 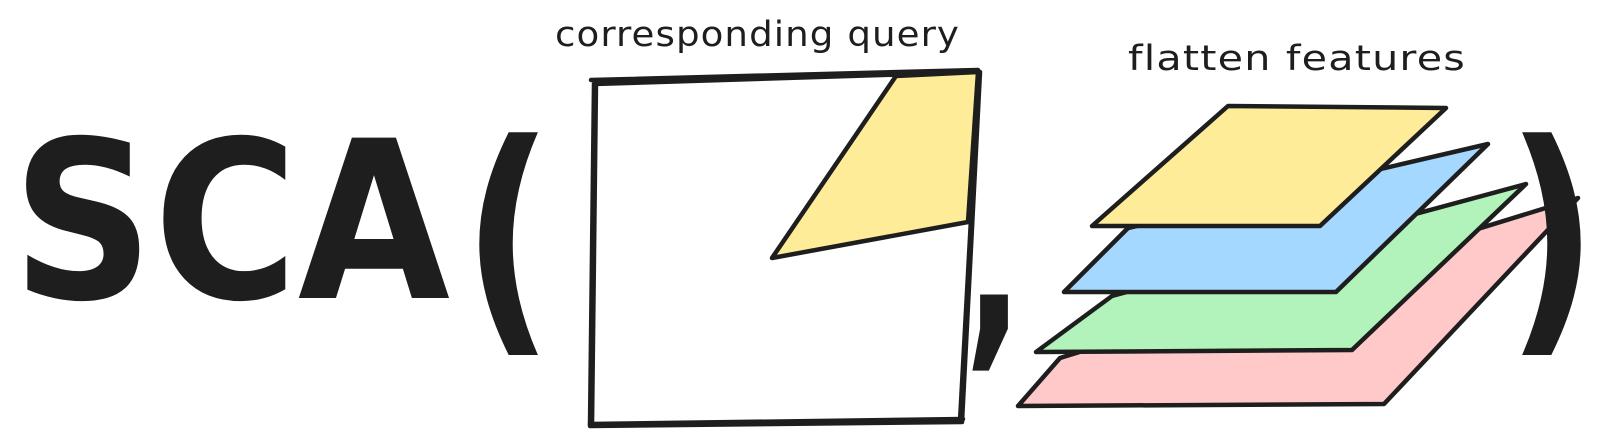 What do you see at coordinates (757, 35) in the screenshot?
I see `query-label: corresponding query` at bounding box center [757, 35].